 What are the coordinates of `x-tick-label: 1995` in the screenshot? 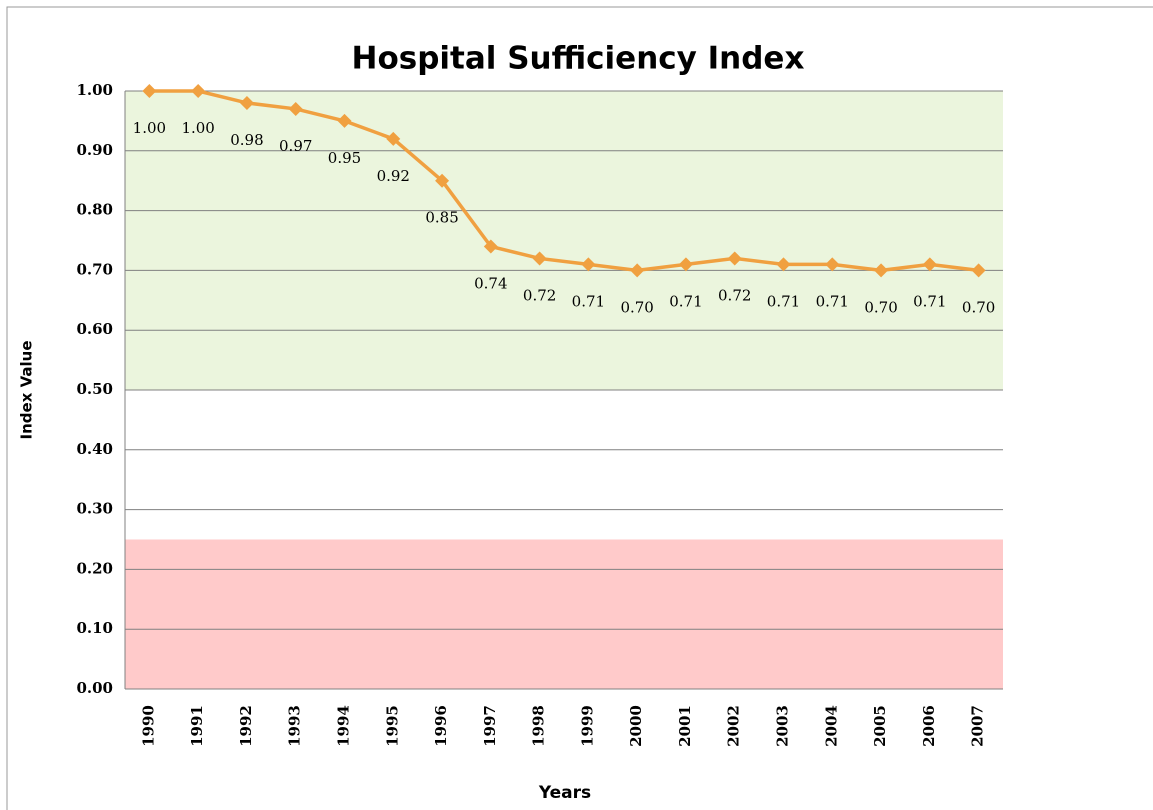 It's located at (392, 726).